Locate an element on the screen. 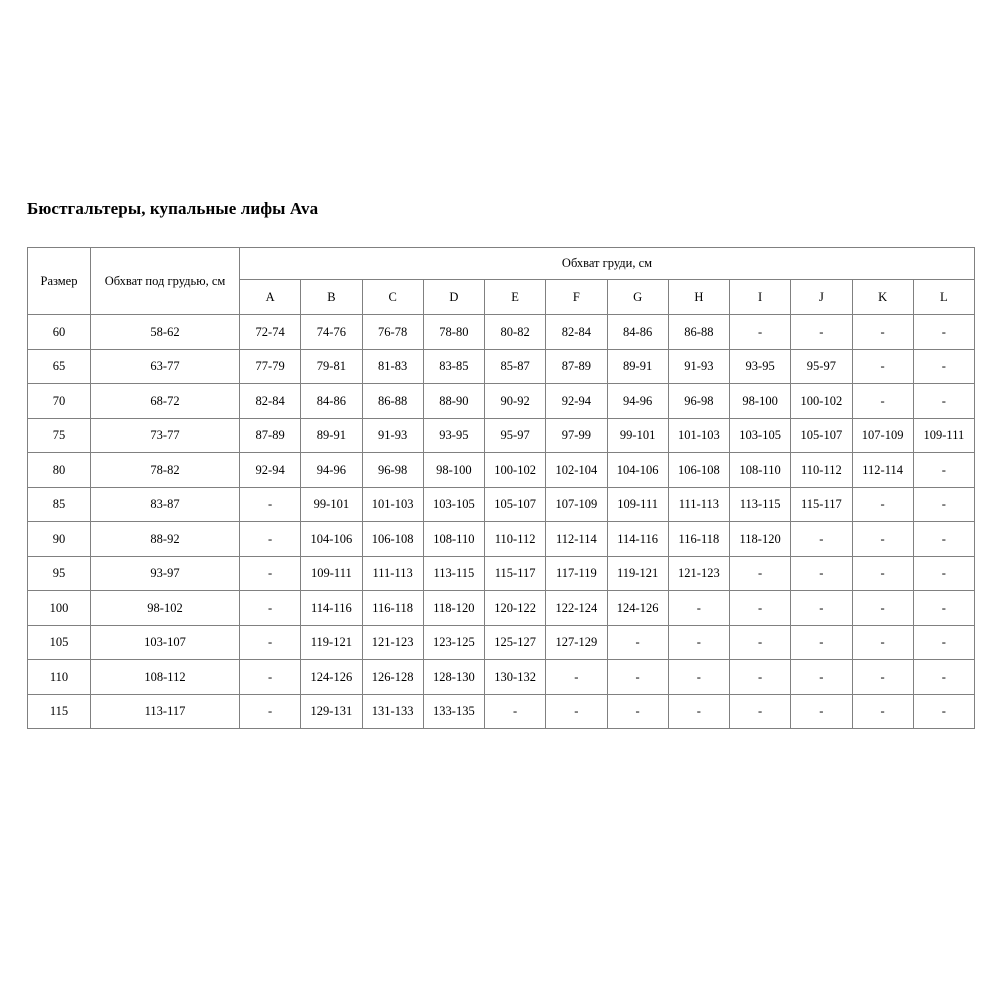 This screenshot has height=1000, width=1000. cell-size: 70 is located at coordinates (59, 401).